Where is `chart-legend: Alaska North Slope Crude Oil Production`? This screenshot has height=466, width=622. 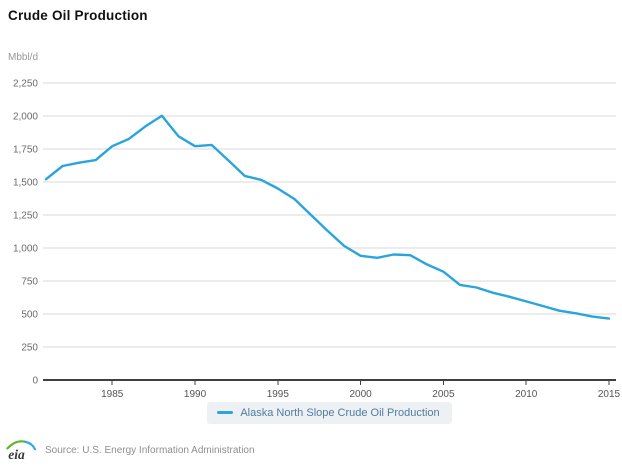
chart-legend: Alaska North Slope Crude Oil Production is located at coordinates (329, 412).